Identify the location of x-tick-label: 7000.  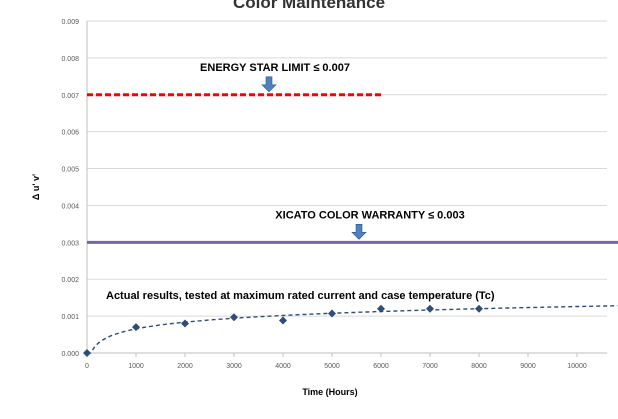
(430, 366).